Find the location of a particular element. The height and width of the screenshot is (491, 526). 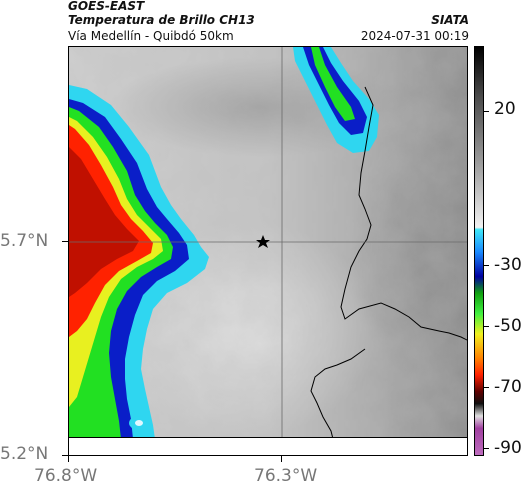

cloud-small-cell-core is located at coordinates (139, 423).